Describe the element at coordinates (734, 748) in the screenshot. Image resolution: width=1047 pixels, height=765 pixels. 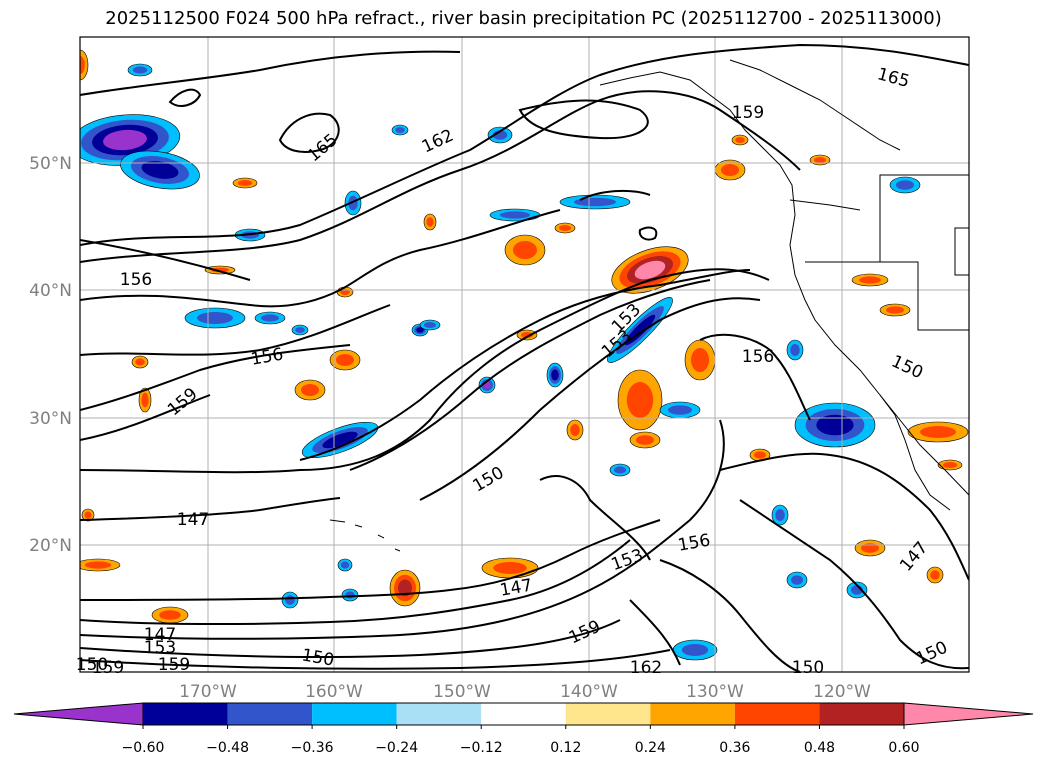
I see `colorbar-tick-label: 0.36` at that location.